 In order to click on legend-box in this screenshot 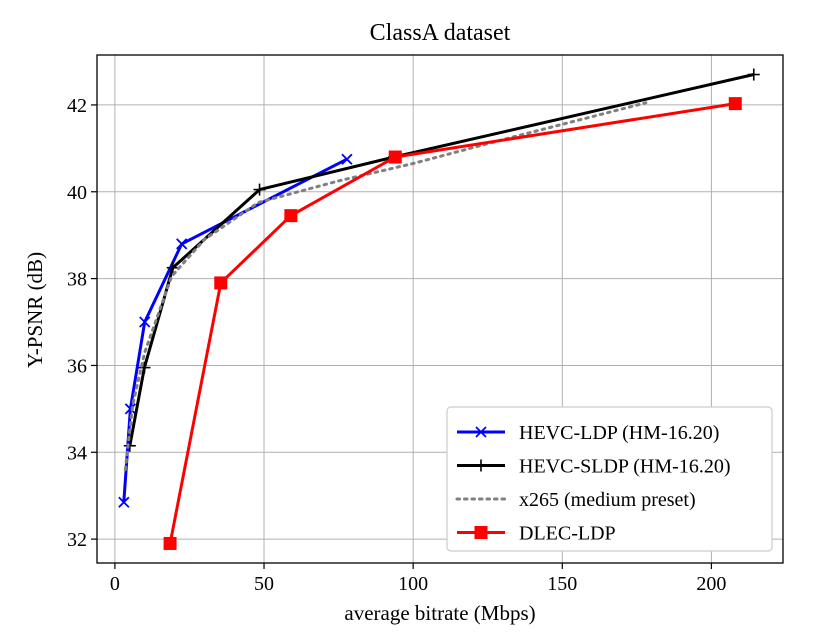, I will do `click(609, 479)`.